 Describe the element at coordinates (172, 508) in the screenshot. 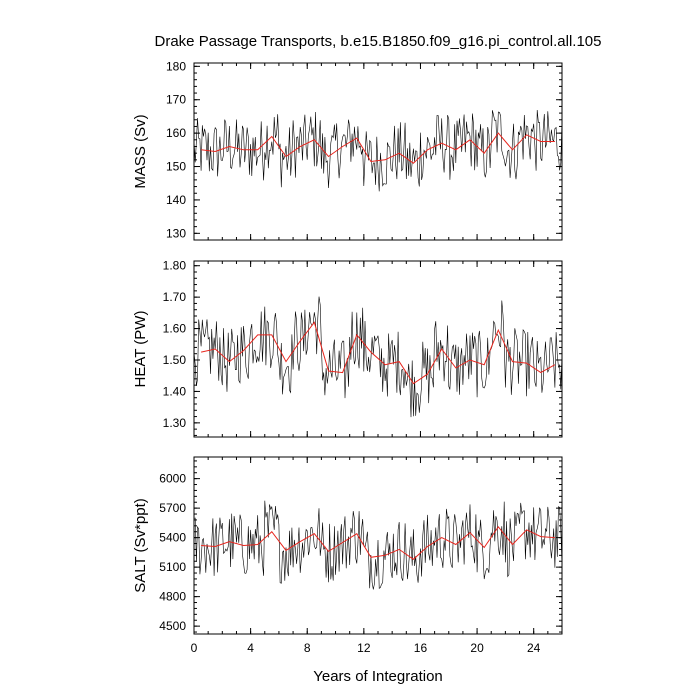

I see `y-tick-label: 5700` at that location.